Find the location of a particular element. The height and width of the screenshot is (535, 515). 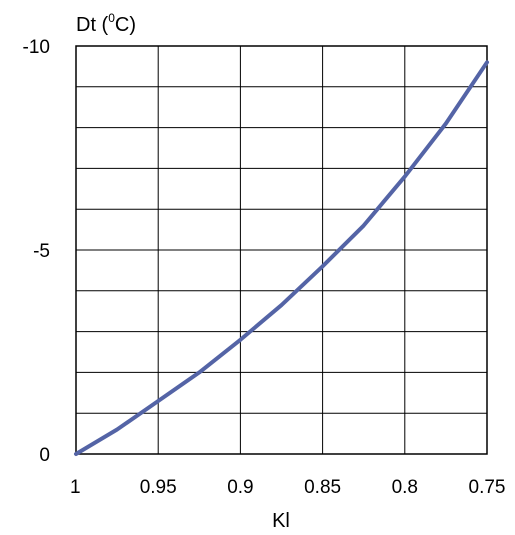

y-axis-title: Dt (0C) is located at coordinates (106, 23).